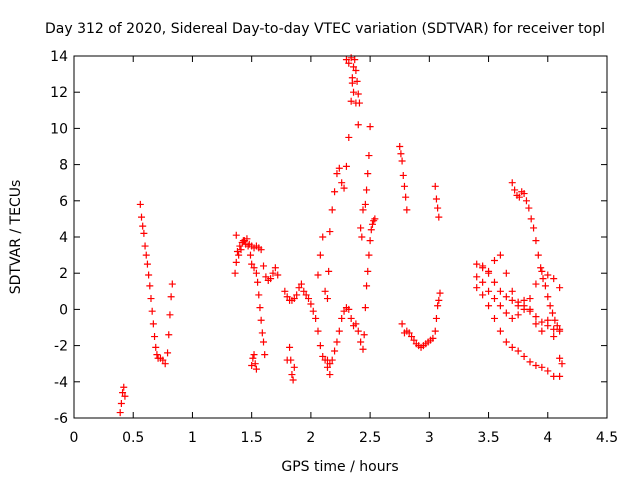 This screenshot has height=480, width=640. I want to click on series-arc8, so click(338, 179).